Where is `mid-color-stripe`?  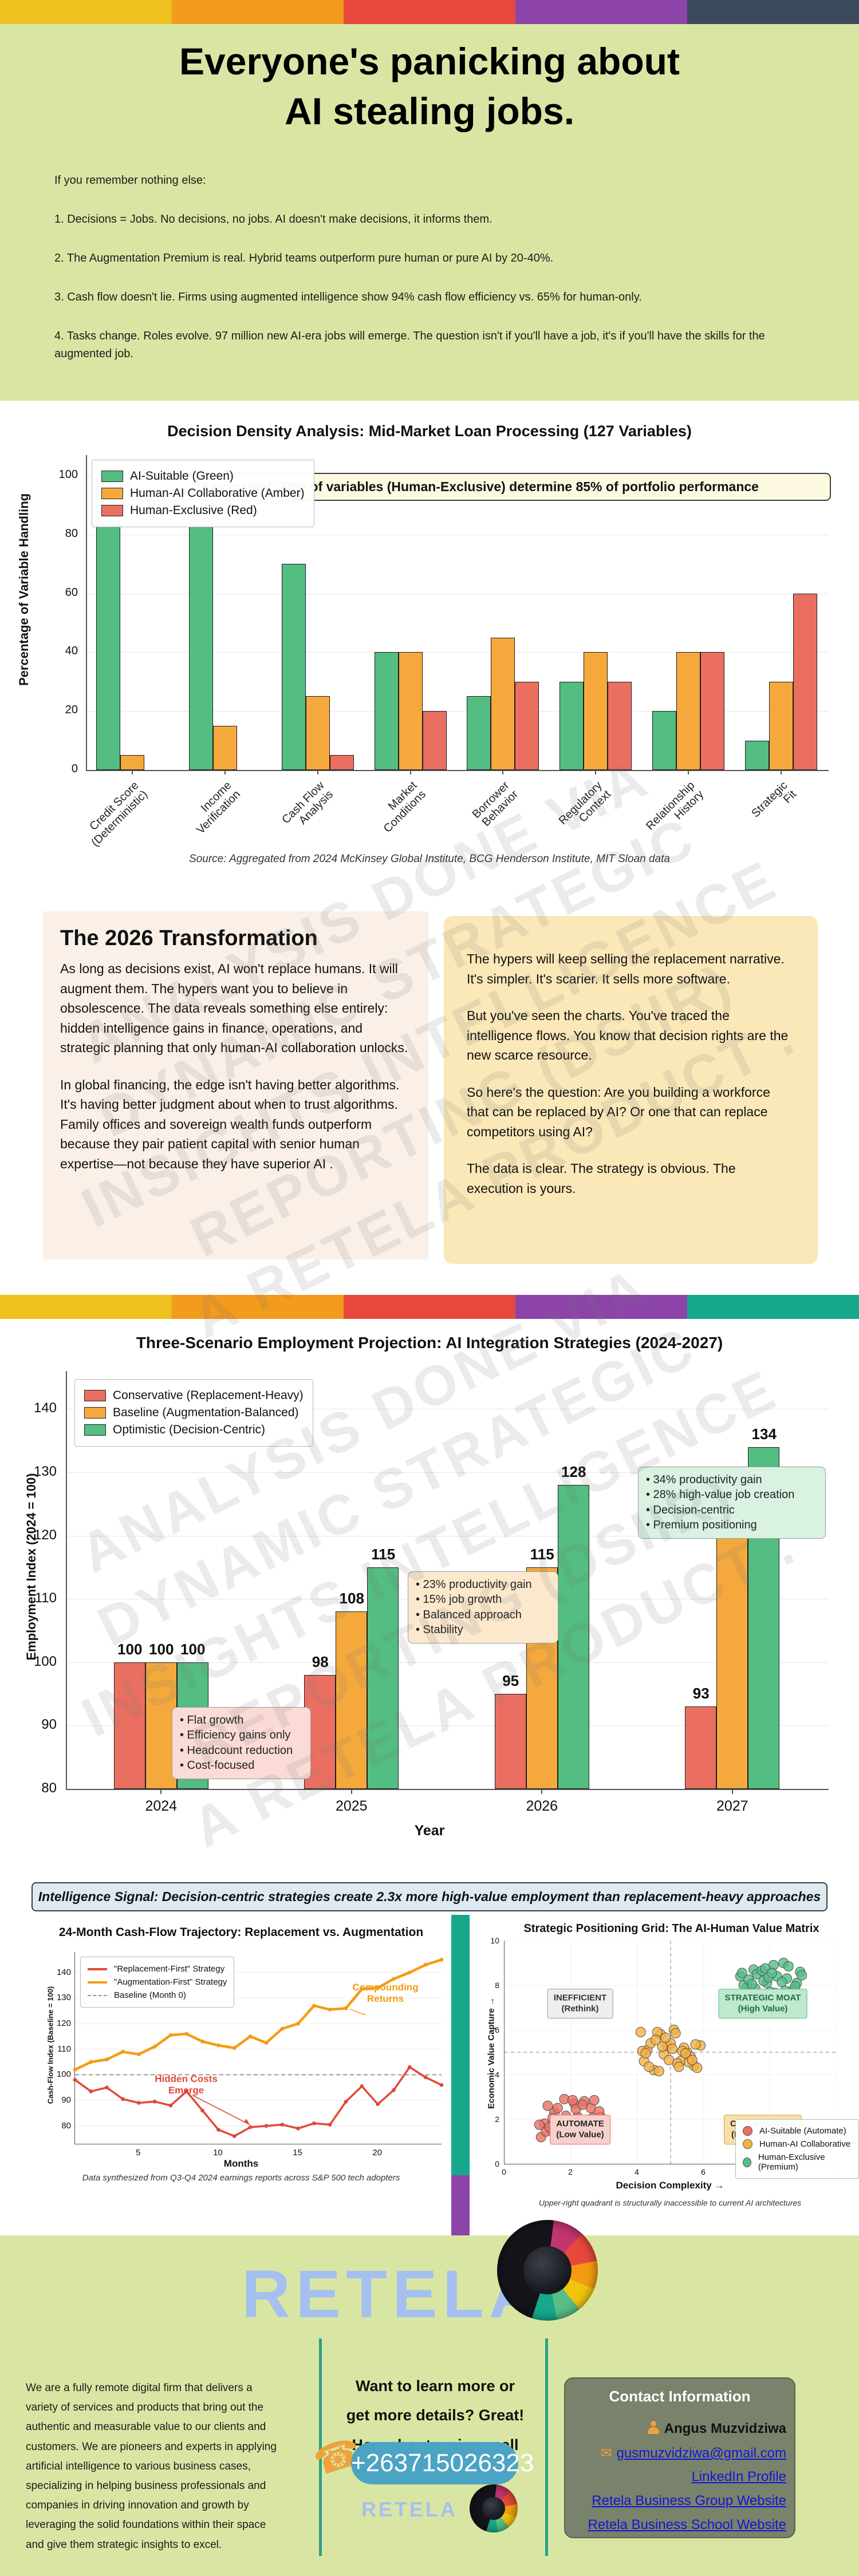
mid-color-stripe is located at coordinates (429, 1307).